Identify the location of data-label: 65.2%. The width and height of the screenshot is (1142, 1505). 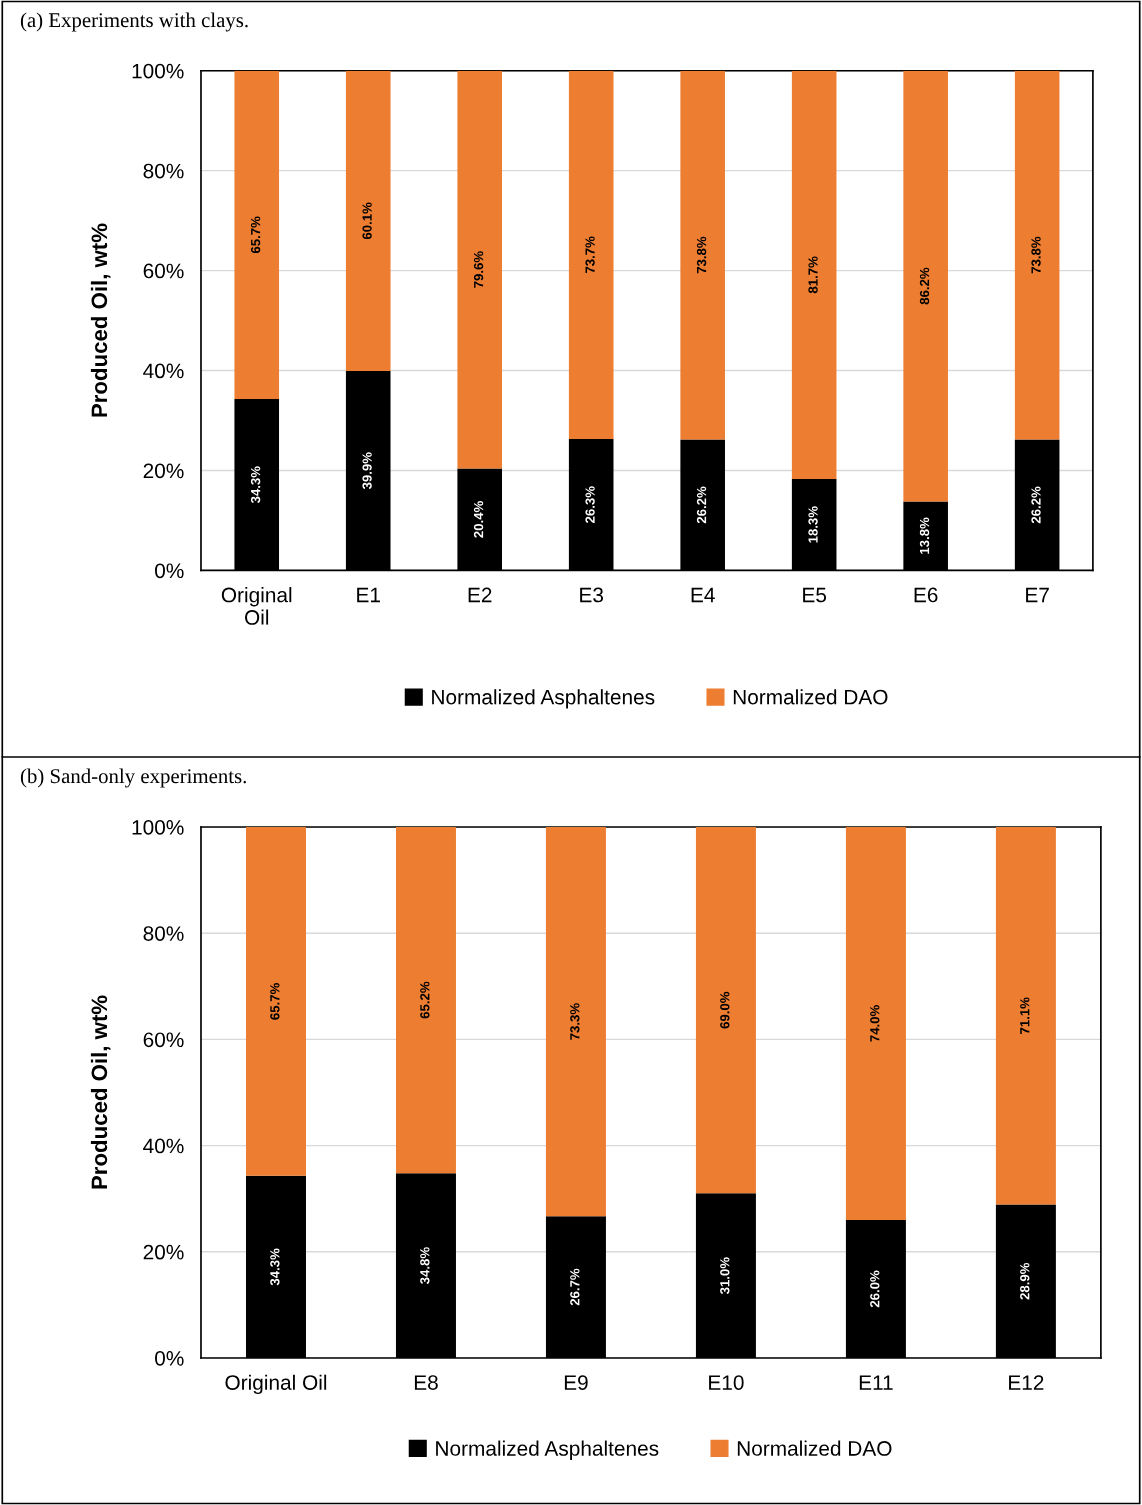
(425, 1000).